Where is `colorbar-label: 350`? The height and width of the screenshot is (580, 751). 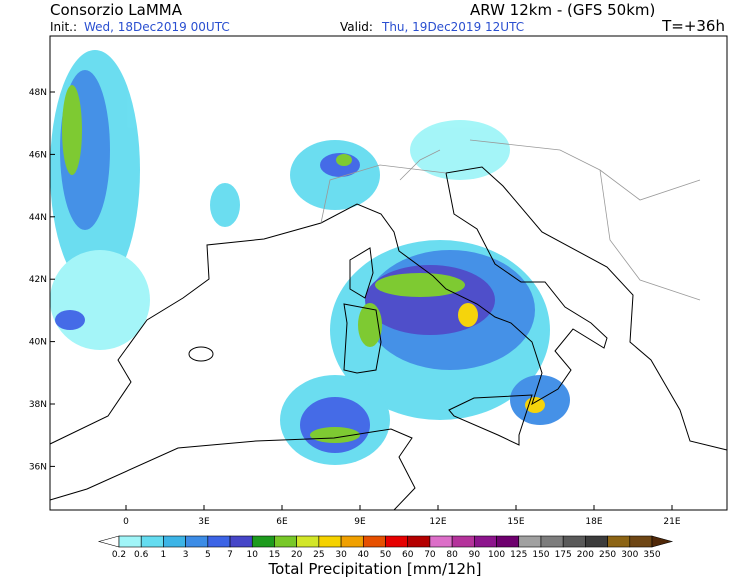 colorbar-label: 350 is located at coordinates (651, 555).